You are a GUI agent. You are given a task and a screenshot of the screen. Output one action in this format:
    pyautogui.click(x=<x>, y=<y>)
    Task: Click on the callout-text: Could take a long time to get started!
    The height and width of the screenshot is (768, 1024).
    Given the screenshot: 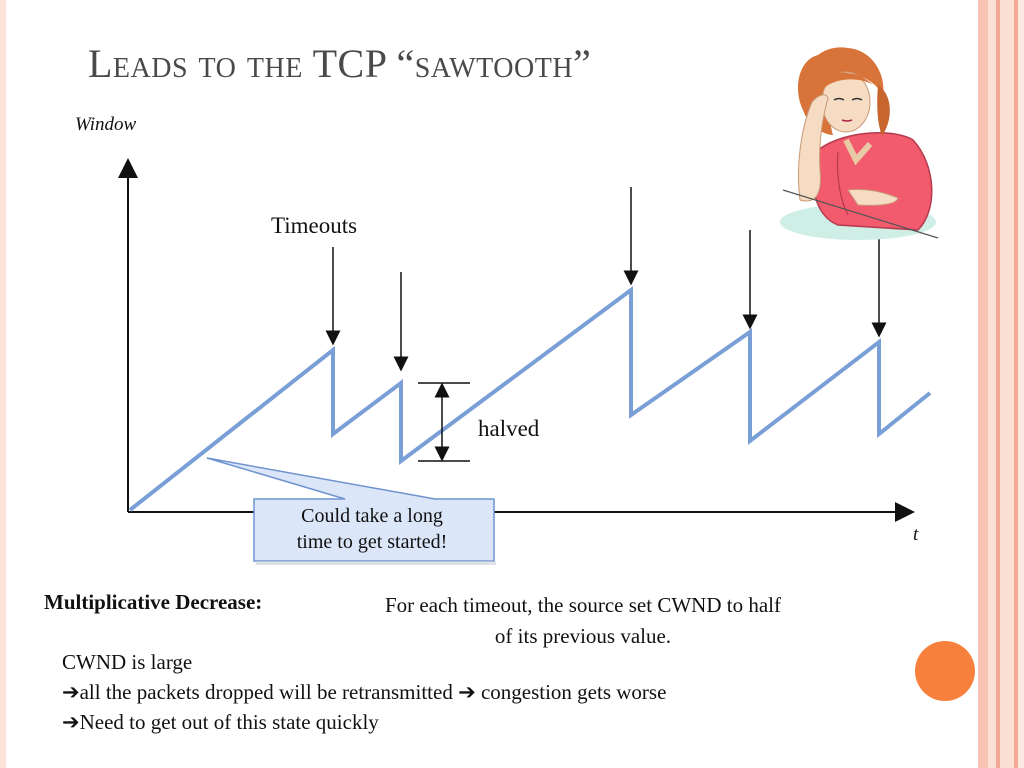 What is the action you would take?
    pyautogui.click(x=372, y=529)
    